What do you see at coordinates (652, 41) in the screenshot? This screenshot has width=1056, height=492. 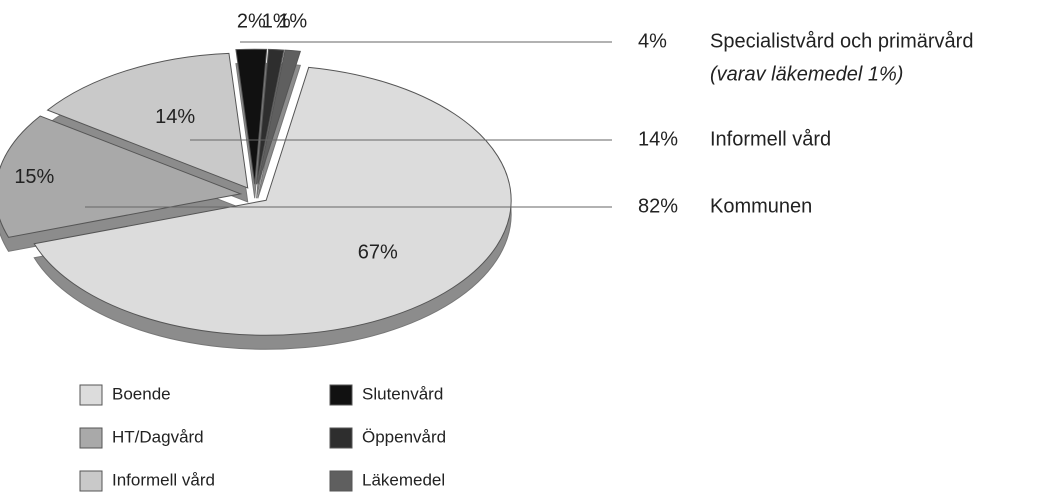 I see `group-value: 4%` at bounding box center [652, 41].